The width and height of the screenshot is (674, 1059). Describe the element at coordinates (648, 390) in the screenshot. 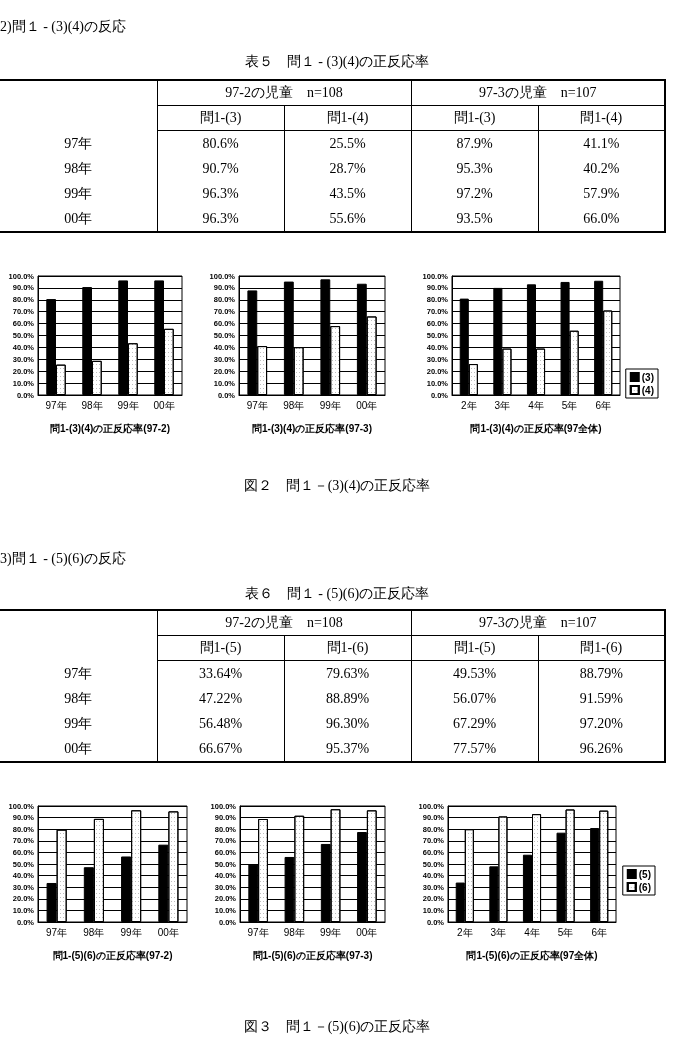

I see `legend-label: (4)` at that location.